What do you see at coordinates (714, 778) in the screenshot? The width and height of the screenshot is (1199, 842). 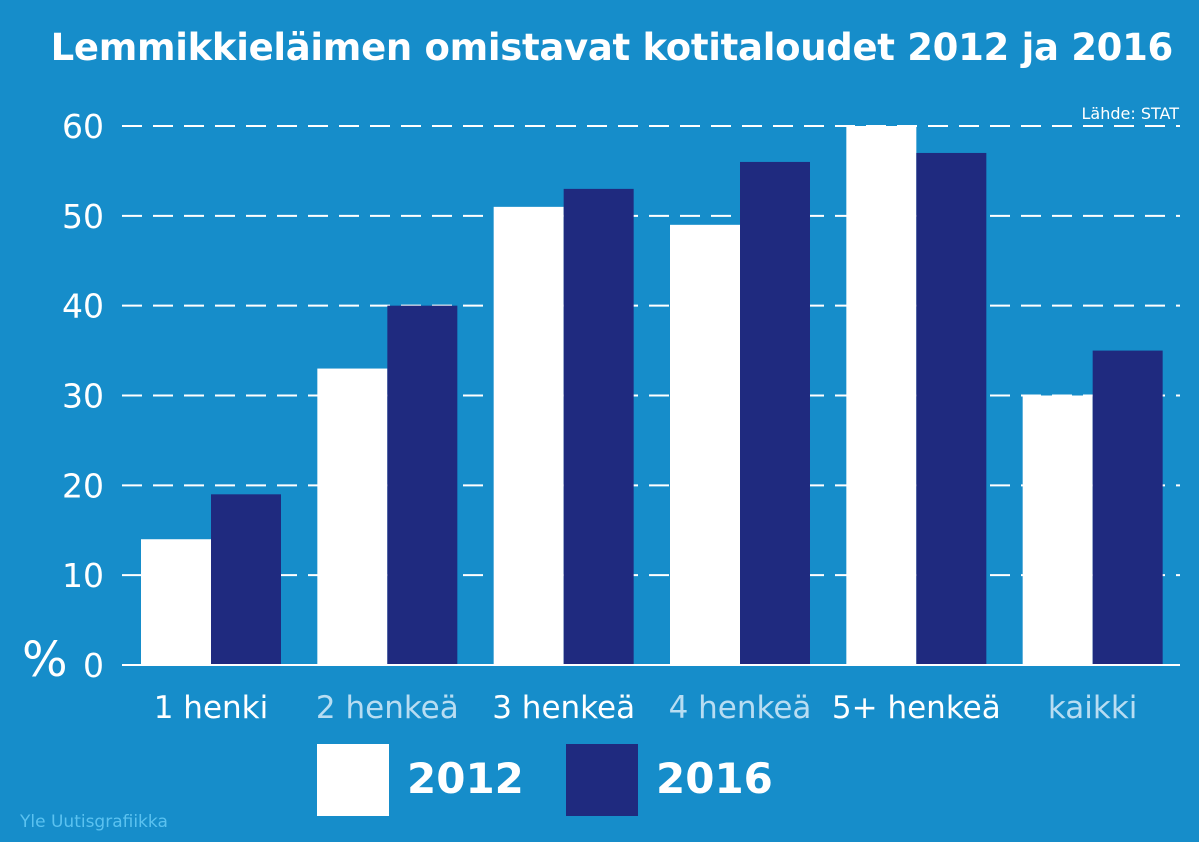 I see `legend-label-2016: 2016` at bounding box center [714, 778].